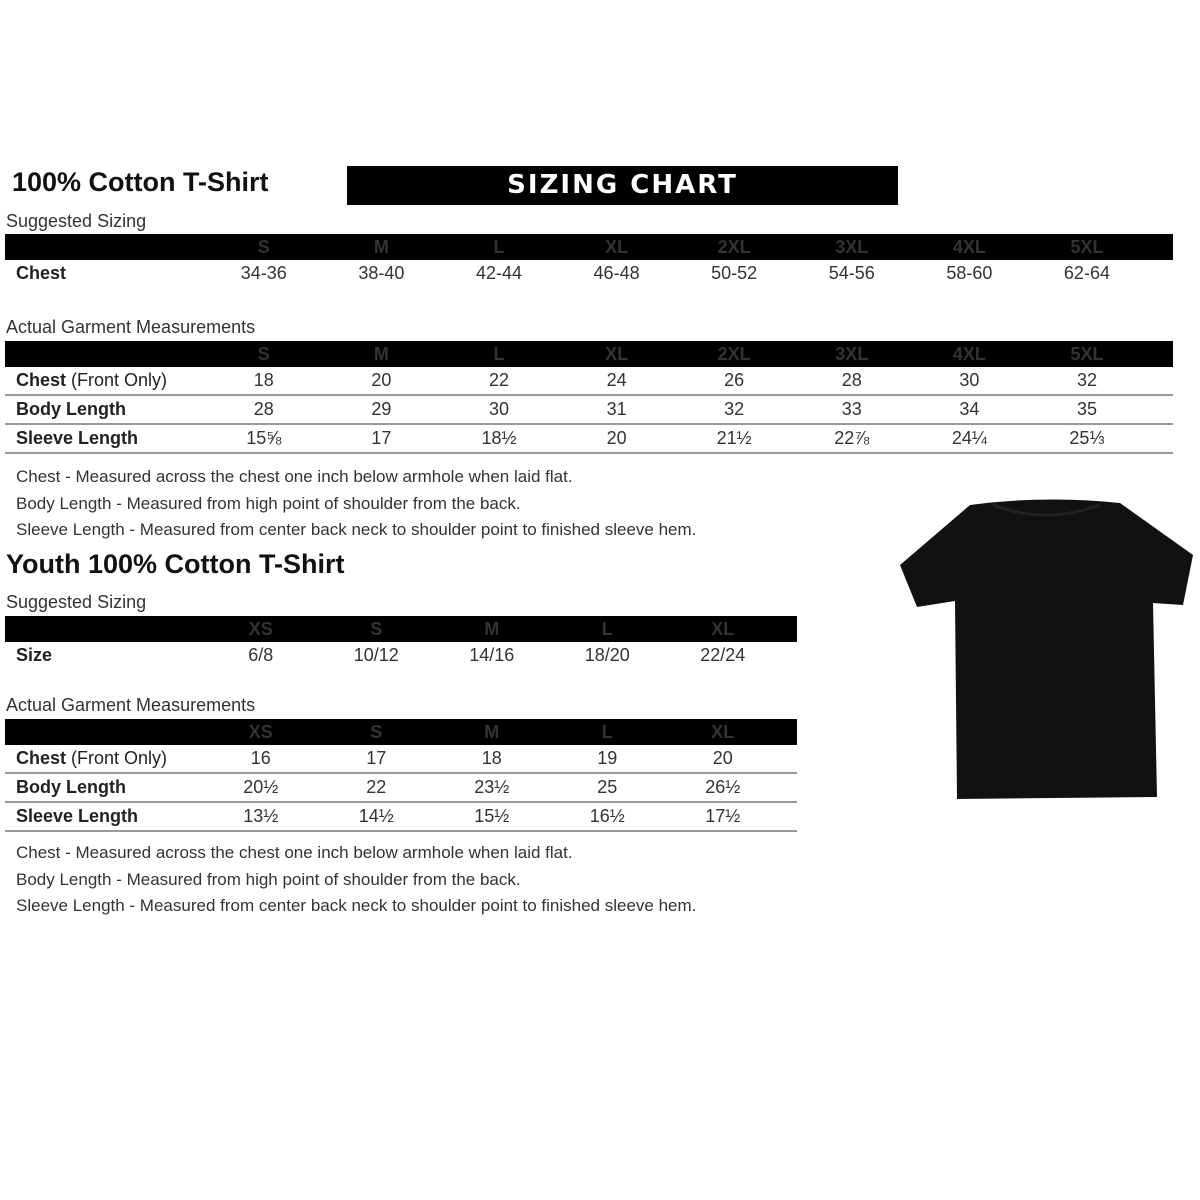  I want to click on table-cell: 29, so click(381, 409).